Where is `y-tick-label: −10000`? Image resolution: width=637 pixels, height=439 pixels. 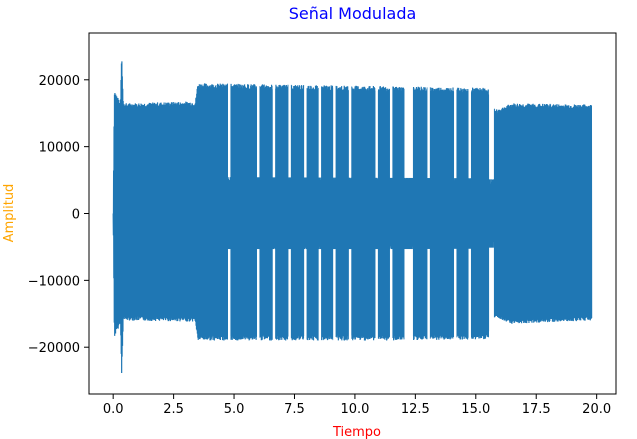
y-tick-label: −10000 is located at coordinates (54, 281).